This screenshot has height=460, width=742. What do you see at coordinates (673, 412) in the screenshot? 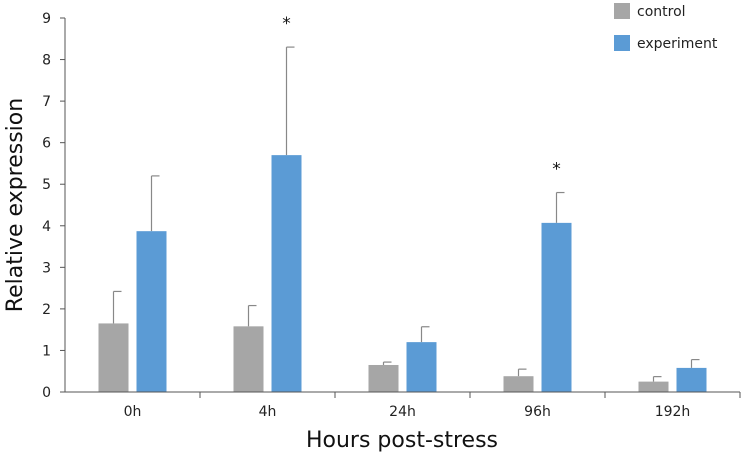
I see `x-tick-label: 192h` at bounding box center [673, 412].